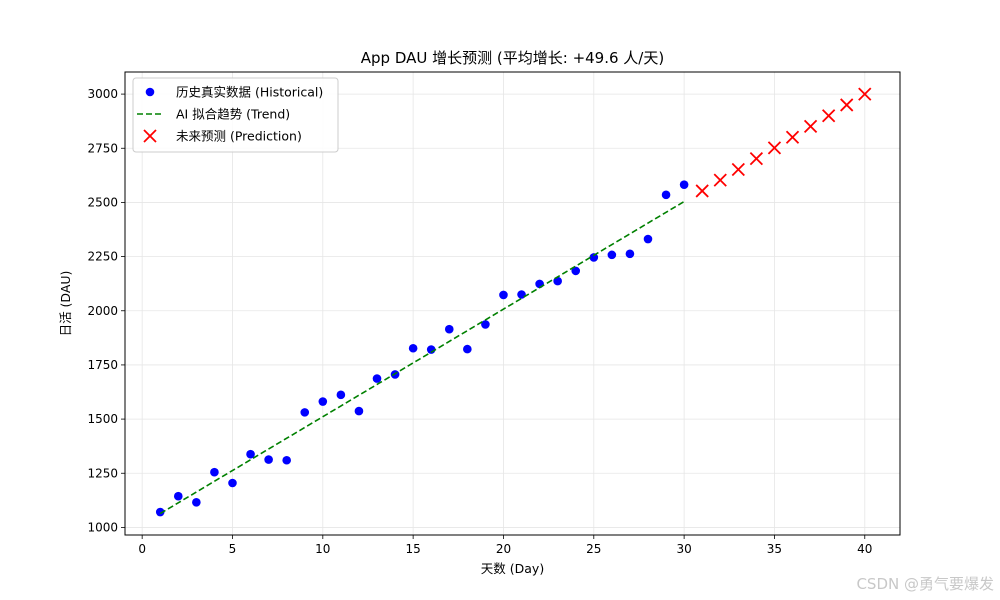  What do you see at coordinates (249, 92) in the screenshot?
I see `legend-label: 历史真实数据 (Historical)` at bounding box center [249, 92].